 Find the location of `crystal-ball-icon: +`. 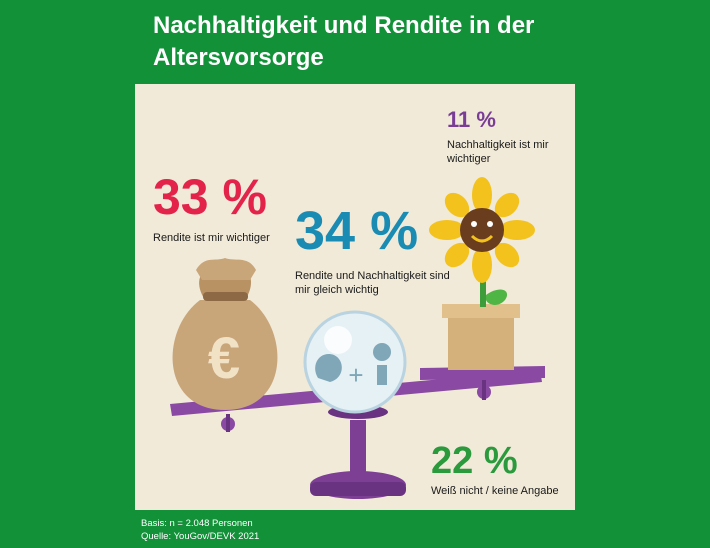

crystal-ball-icon: + is located at coordinates (355, 362).